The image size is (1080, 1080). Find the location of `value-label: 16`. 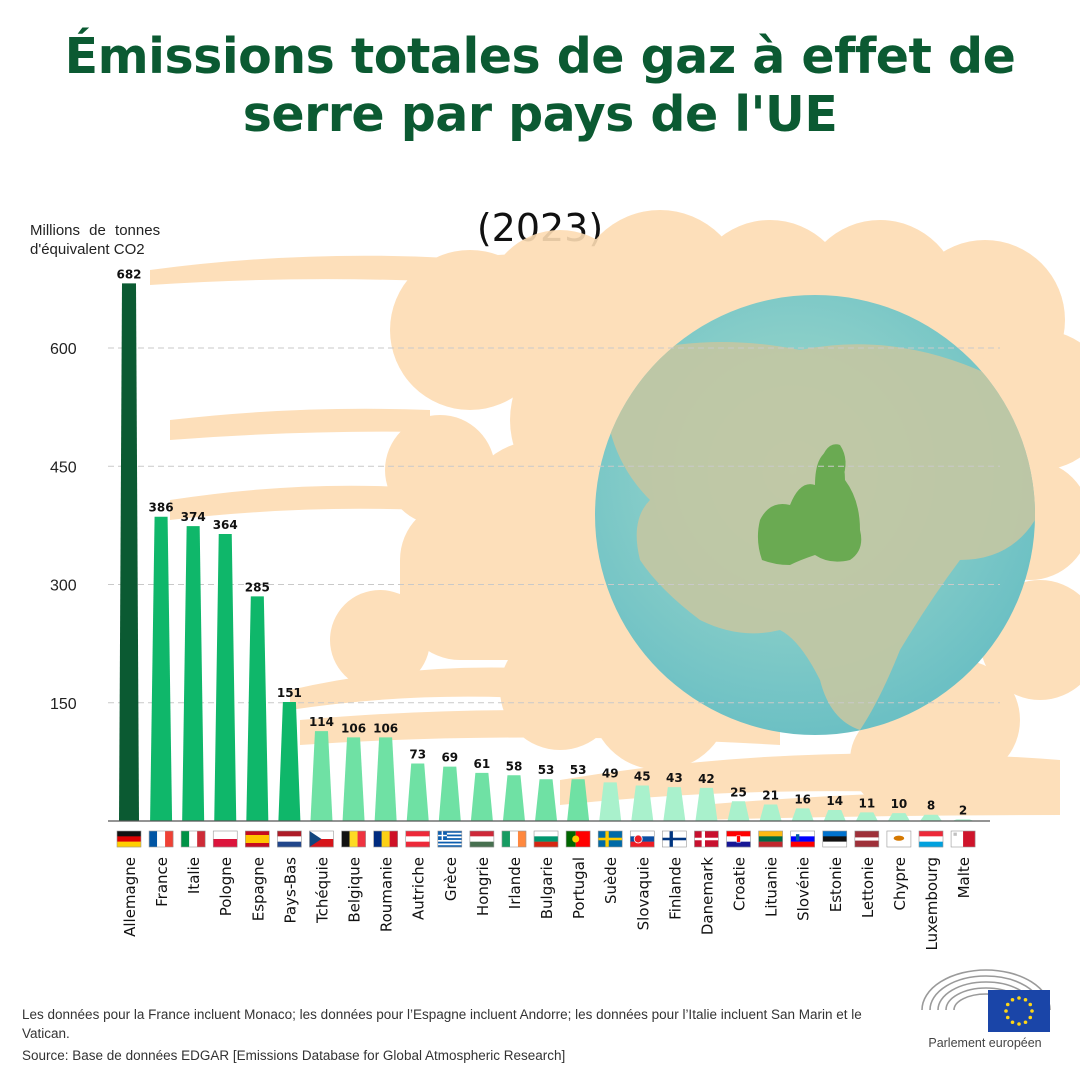

value-label: 16 is located at coordinates (802, 799).